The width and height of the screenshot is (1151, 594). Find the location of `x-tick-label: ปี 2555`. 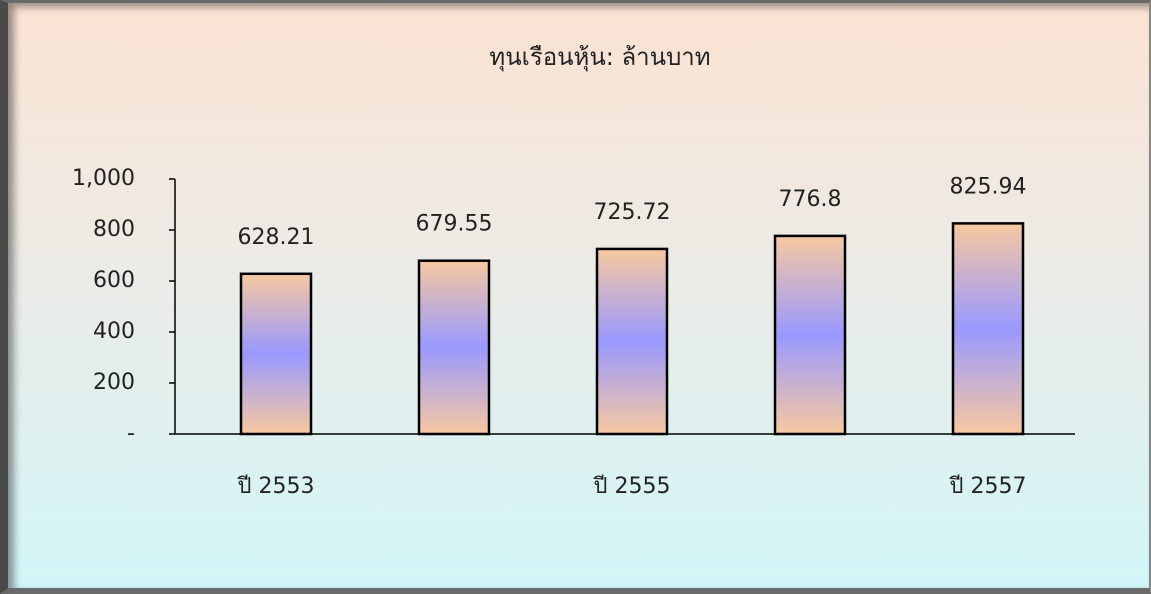

x-tick-label: ปี 2555 is located at coordinates (631, 486).